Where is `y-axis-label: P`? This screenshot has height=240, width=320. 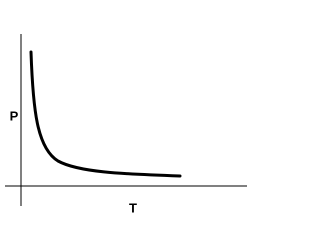
y-axis-label: P is located at coordinates (14, 115).